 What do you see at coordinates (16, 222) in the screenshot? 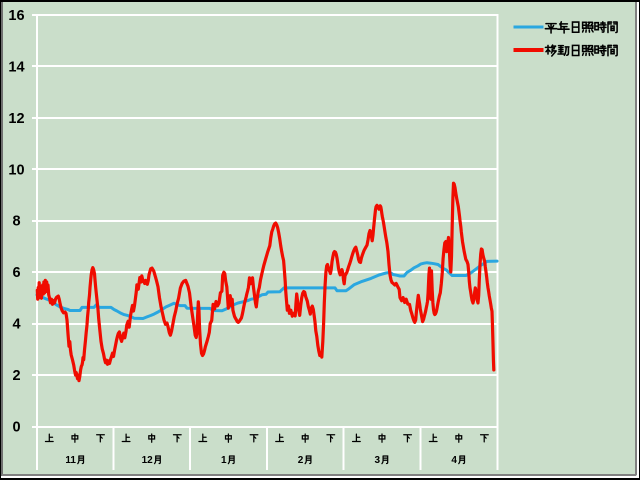
I see `svg-text: 8` at bounding box center [16, 222].